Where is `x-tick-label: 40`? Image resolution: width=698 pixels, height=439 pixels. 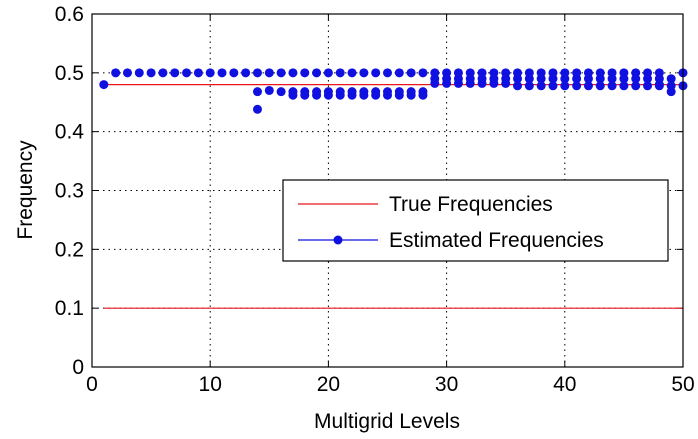 x-tick-label: 40 is located at coordinates (564, 384).